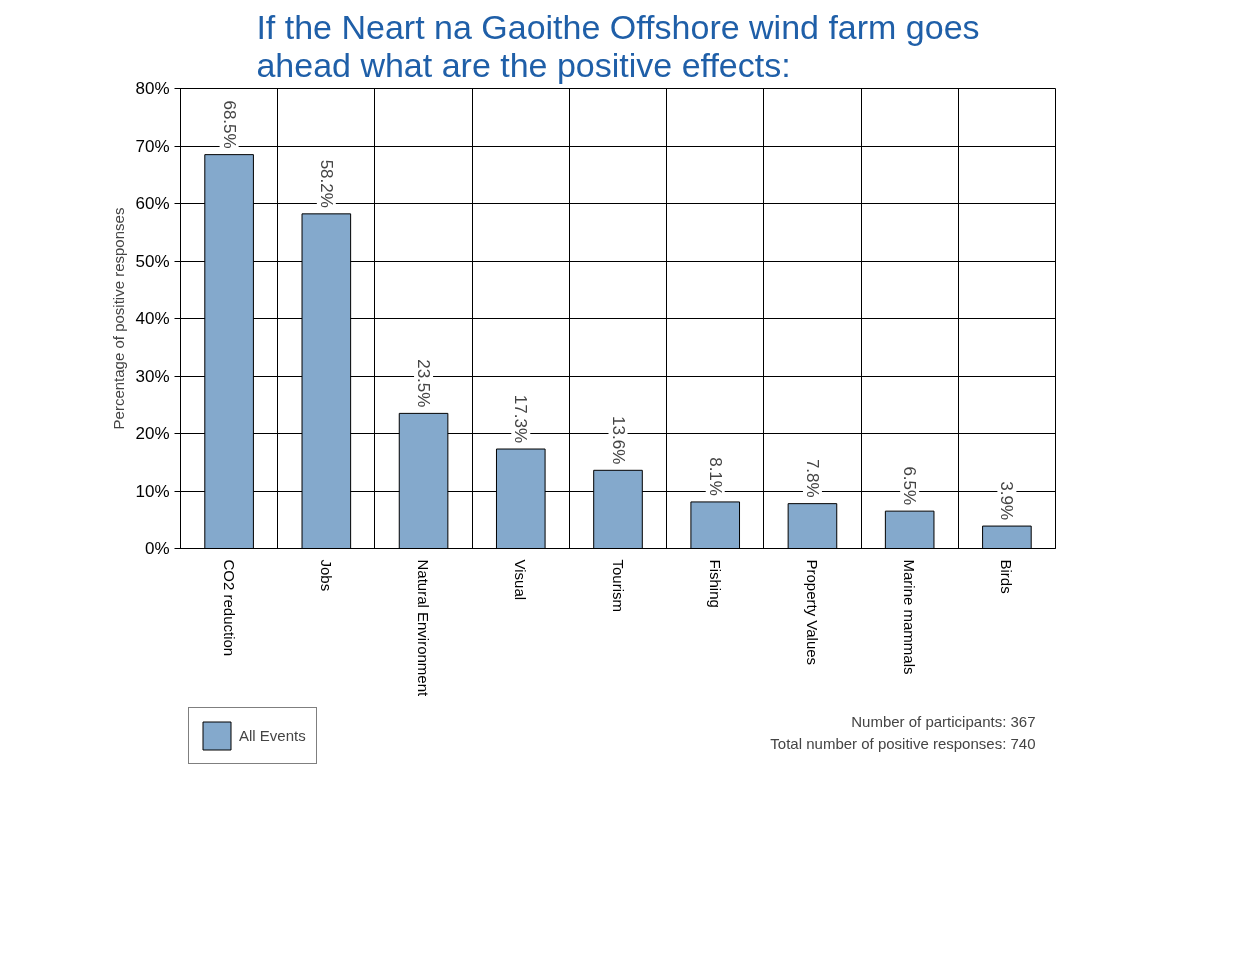 The height and width of the screenshot is (975, 1245). I want to click on data-label: 7.8%, so click(812, 478).